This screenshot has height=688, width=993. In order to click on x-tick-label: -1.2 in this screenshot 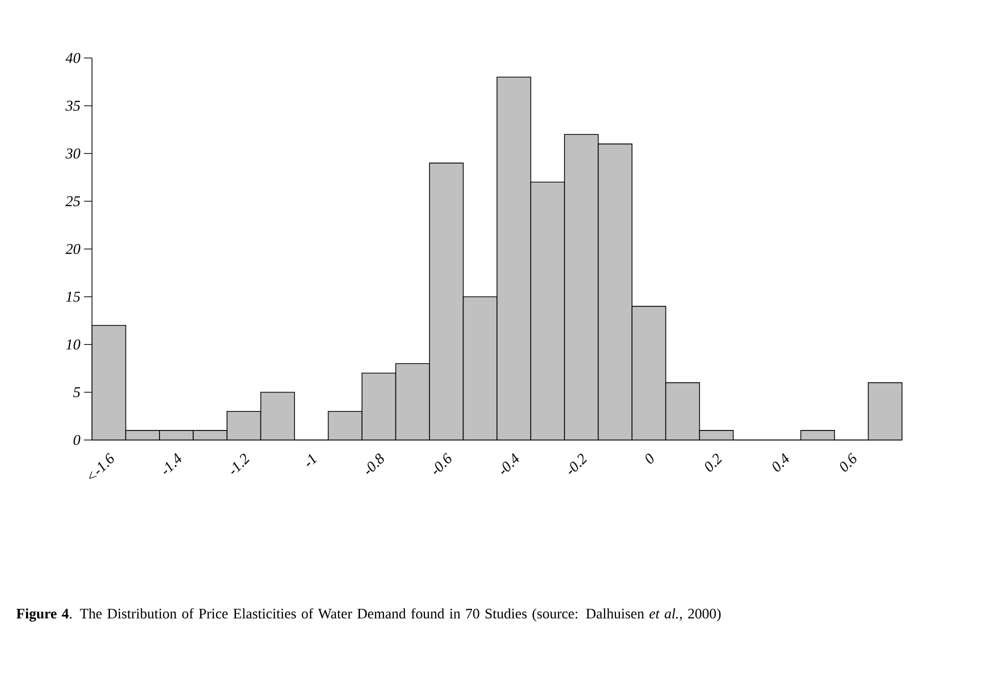, I will do `click(240, 464)`.